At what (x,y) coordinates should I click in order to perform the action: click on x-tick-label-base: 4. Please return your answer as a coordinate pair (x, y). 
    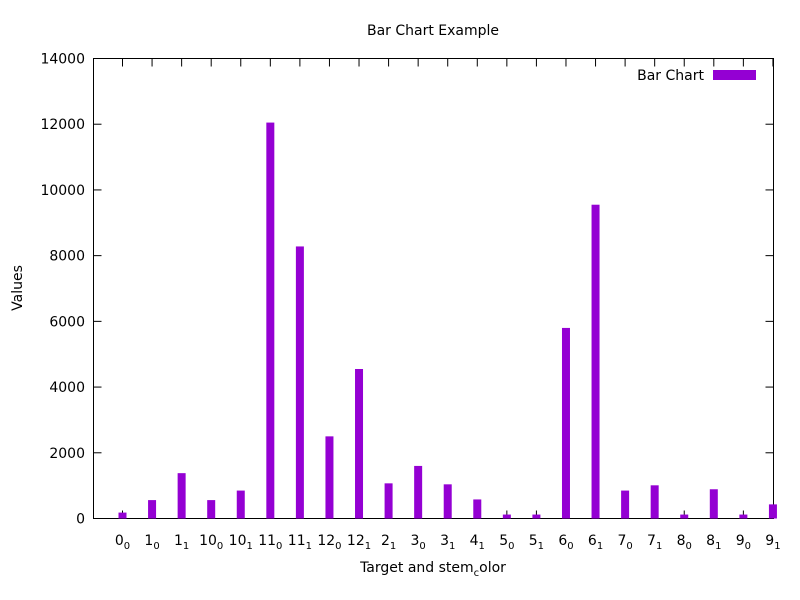
    Looking at the image, I should click on (474, 541).